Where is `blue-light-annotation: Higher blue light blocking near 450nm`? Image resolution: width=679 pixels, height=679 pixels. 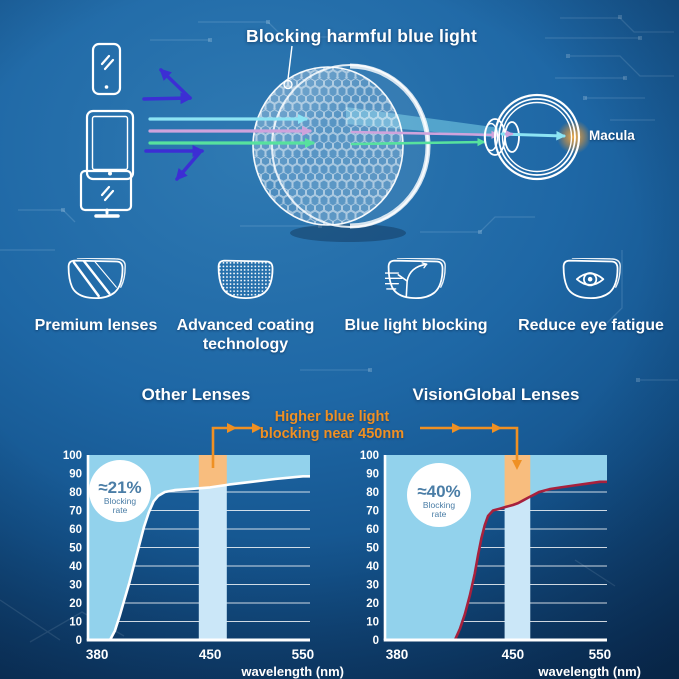 blue-light-annotation: Higher blue light blocking near 450nm is located at coordinates (332, 425).